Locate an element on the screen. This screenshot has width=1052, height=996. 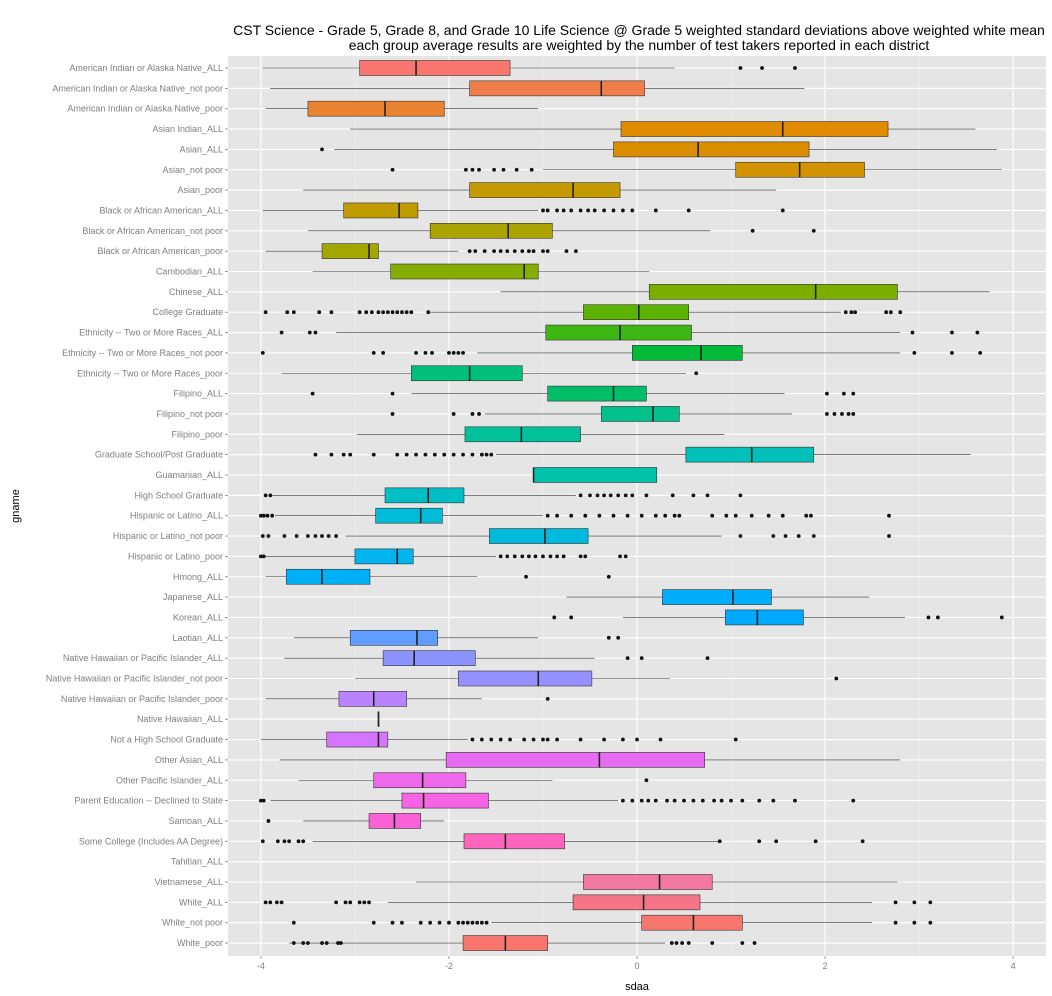
category-label: Korean_ALL is located at coordinates (198, 617).